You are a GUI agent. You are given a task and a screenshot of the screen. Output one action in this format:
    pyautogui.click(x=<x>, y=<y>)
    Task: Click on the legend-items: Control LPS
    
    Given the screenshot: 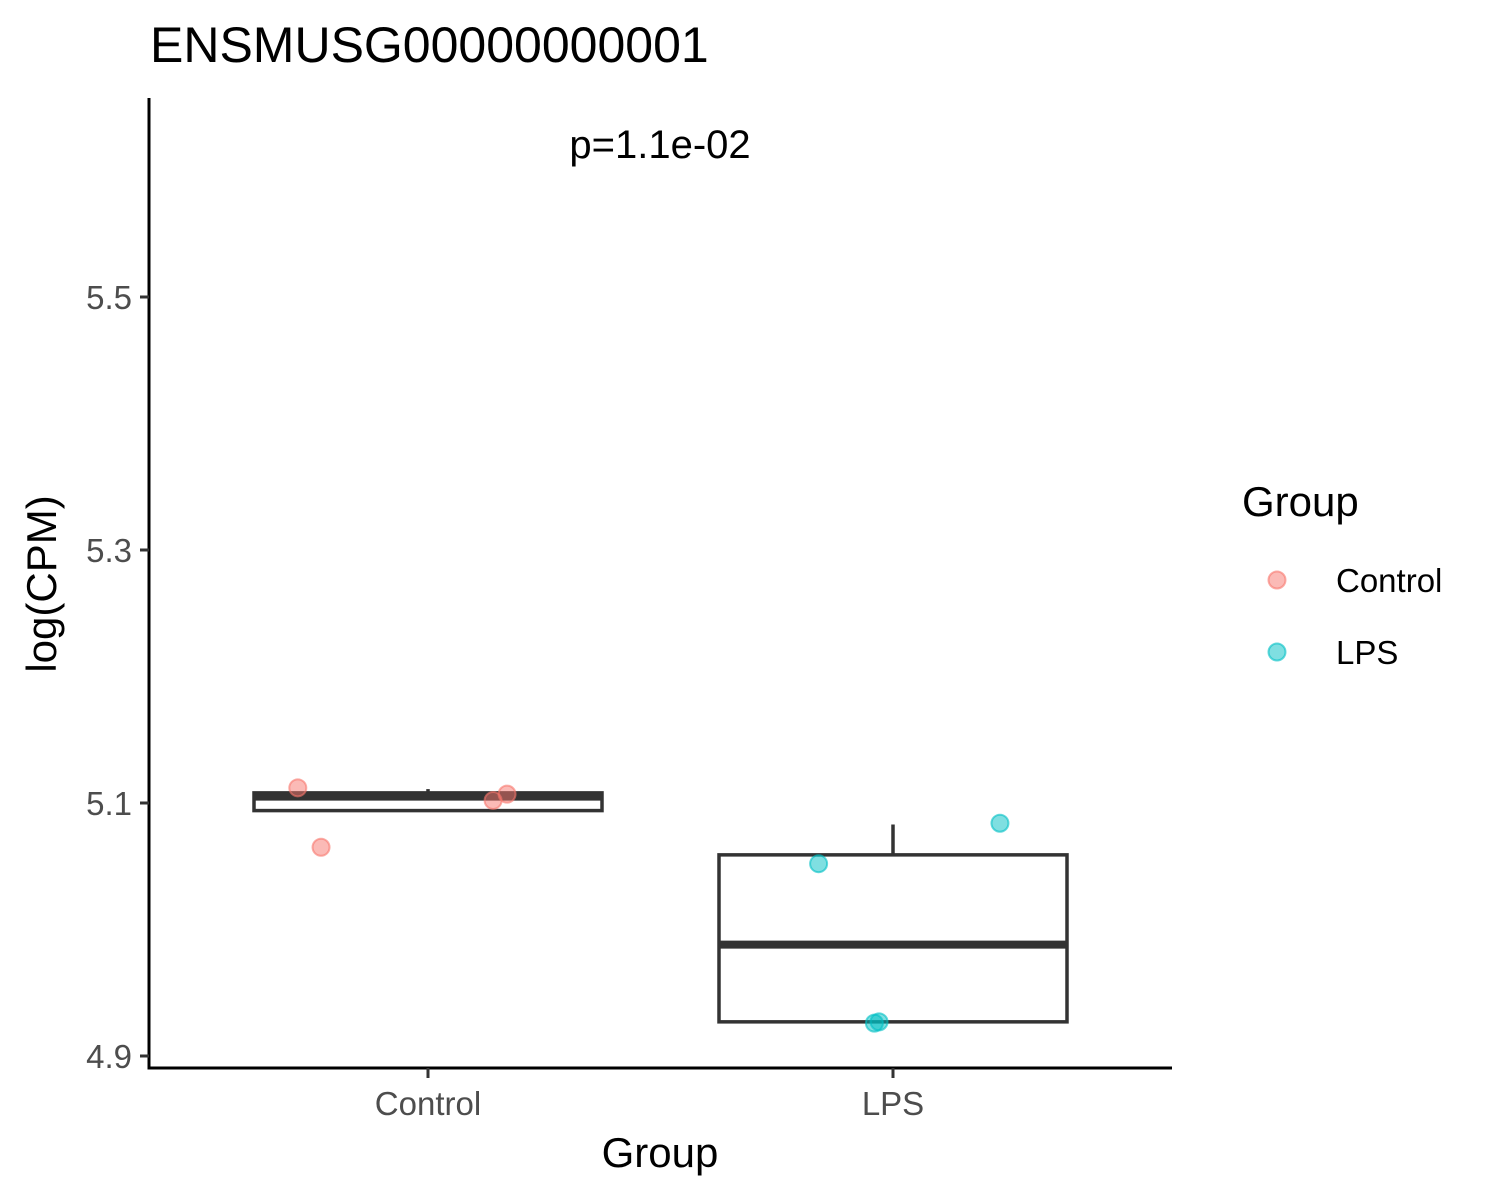 What is the action you would take?
    pyautogui.click(x=1354, y=616)
    